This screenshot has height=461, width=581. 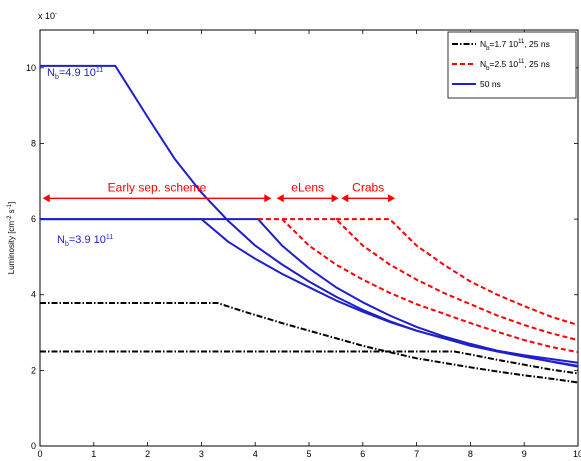 I want to click on legend-label: Nb=2.5 1011, 25 ns, so click(x=515, y=65).